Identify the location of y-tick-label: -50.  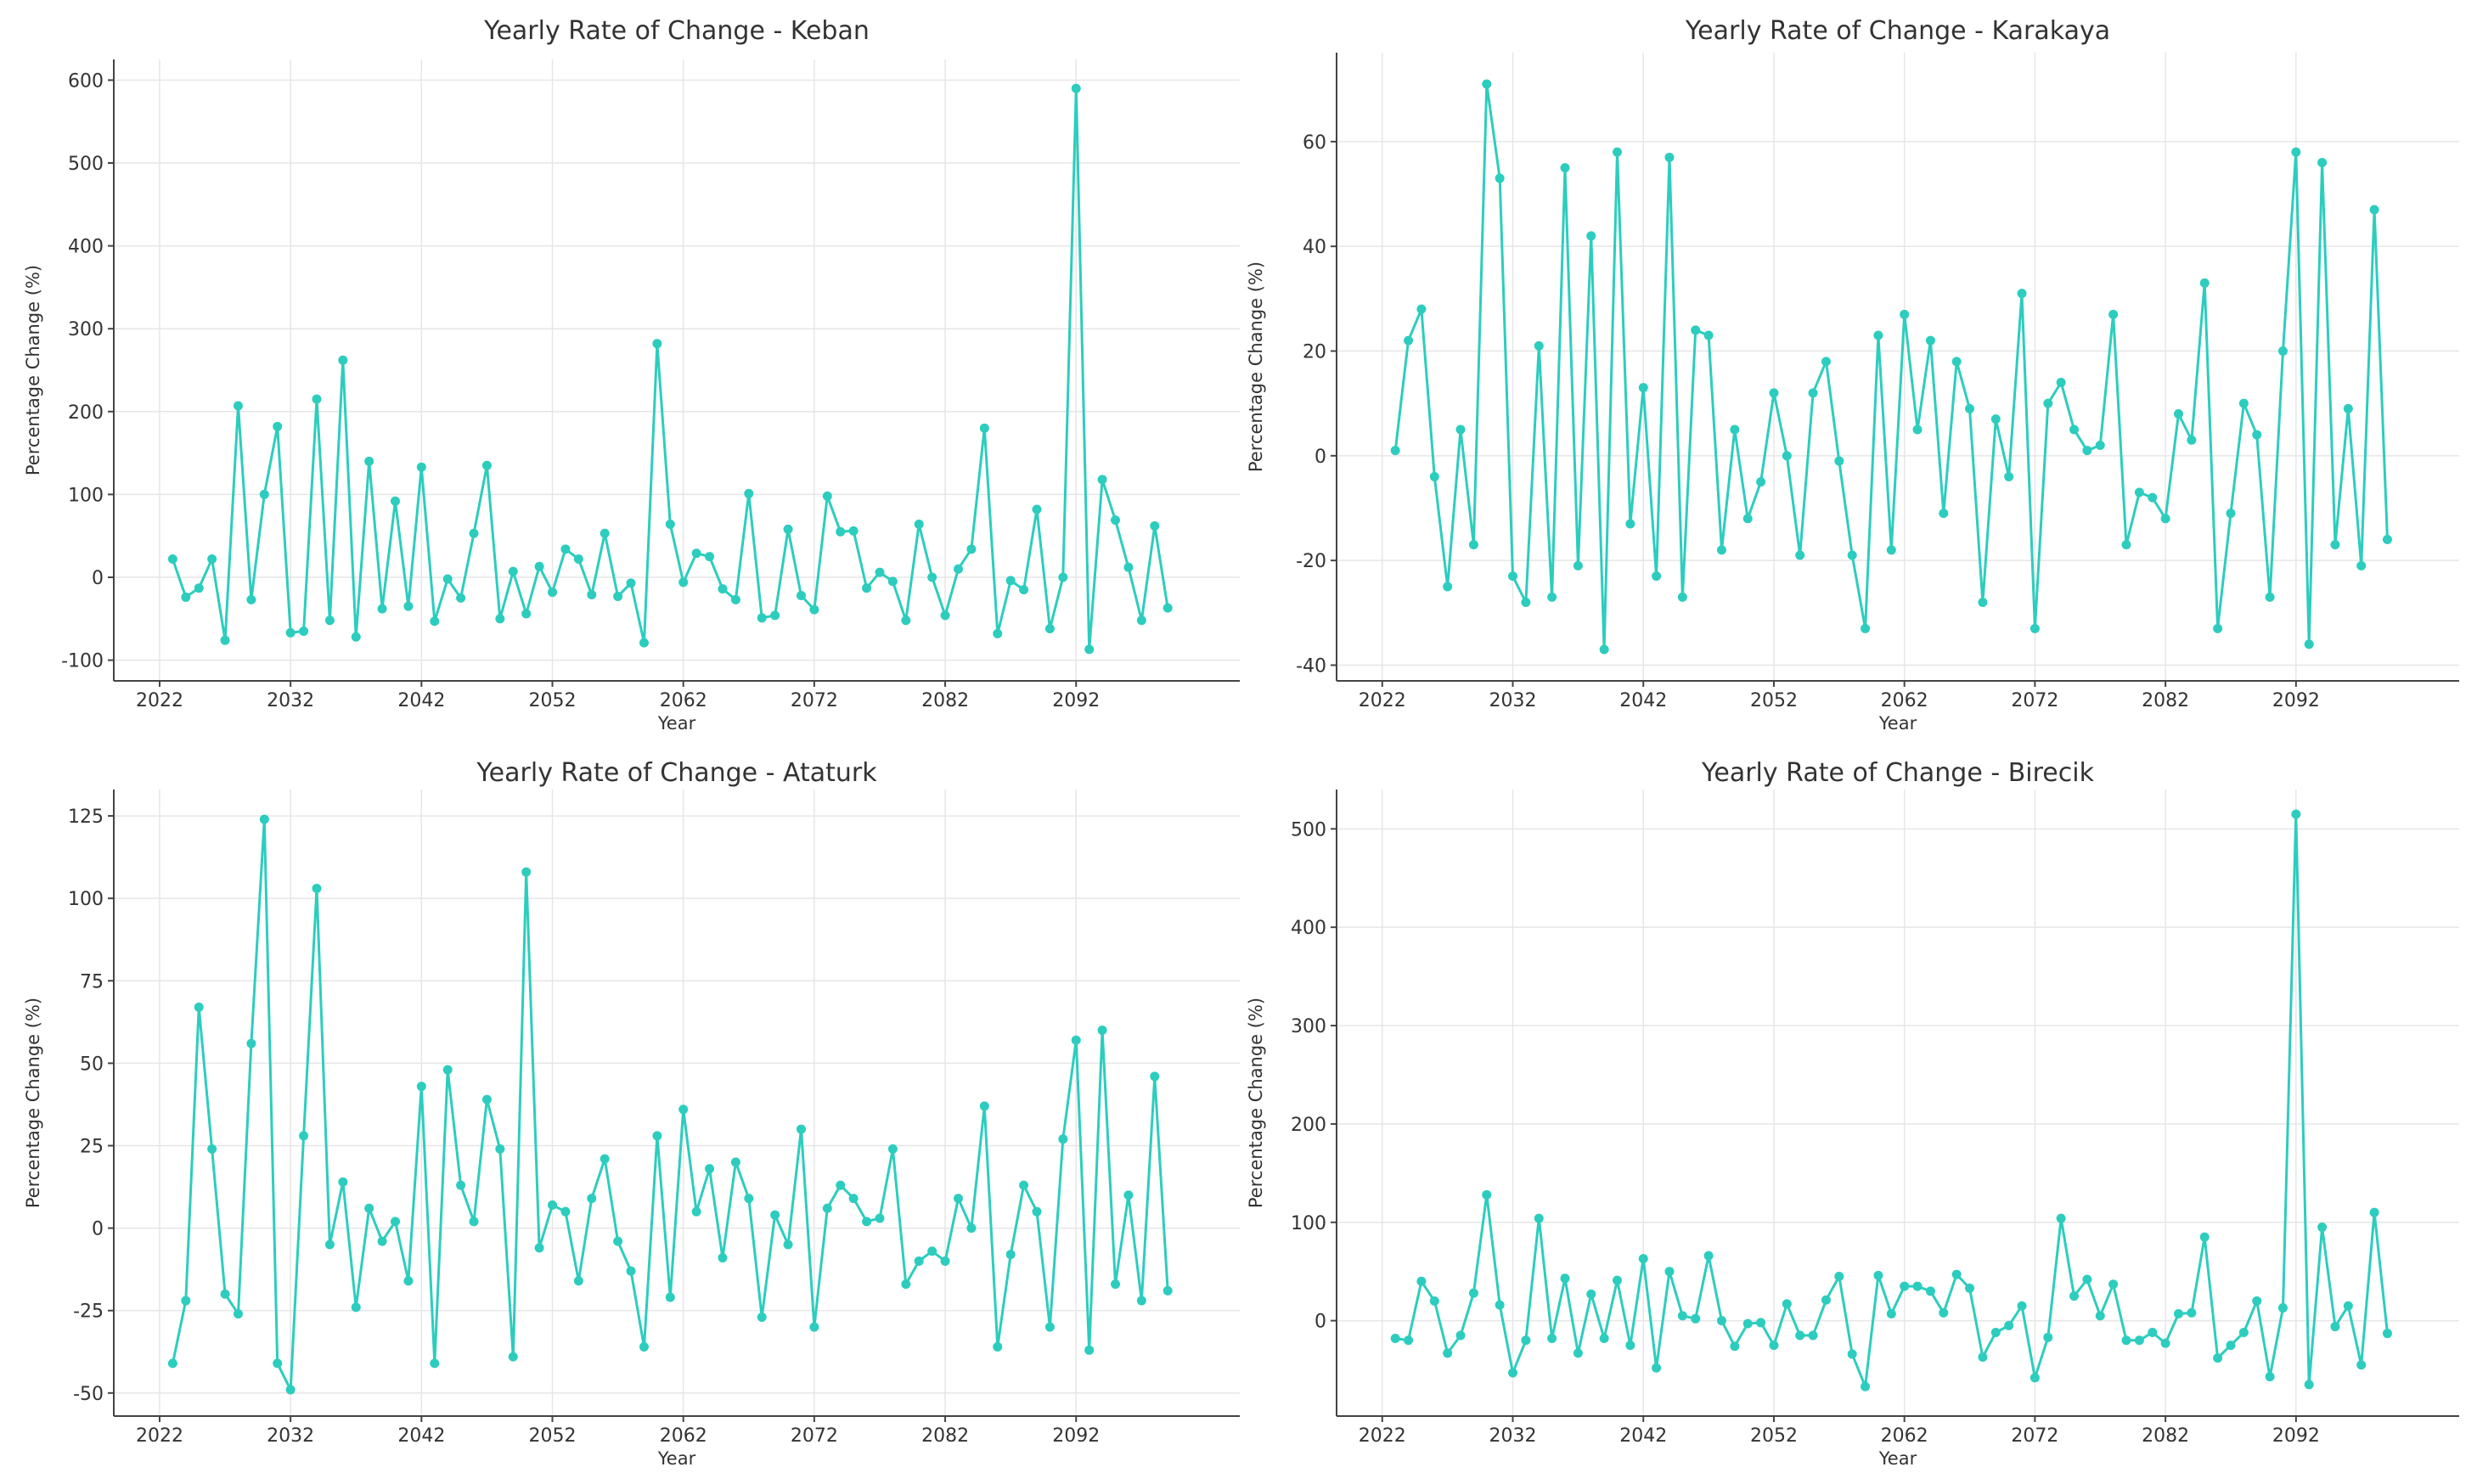
(88, 1394).